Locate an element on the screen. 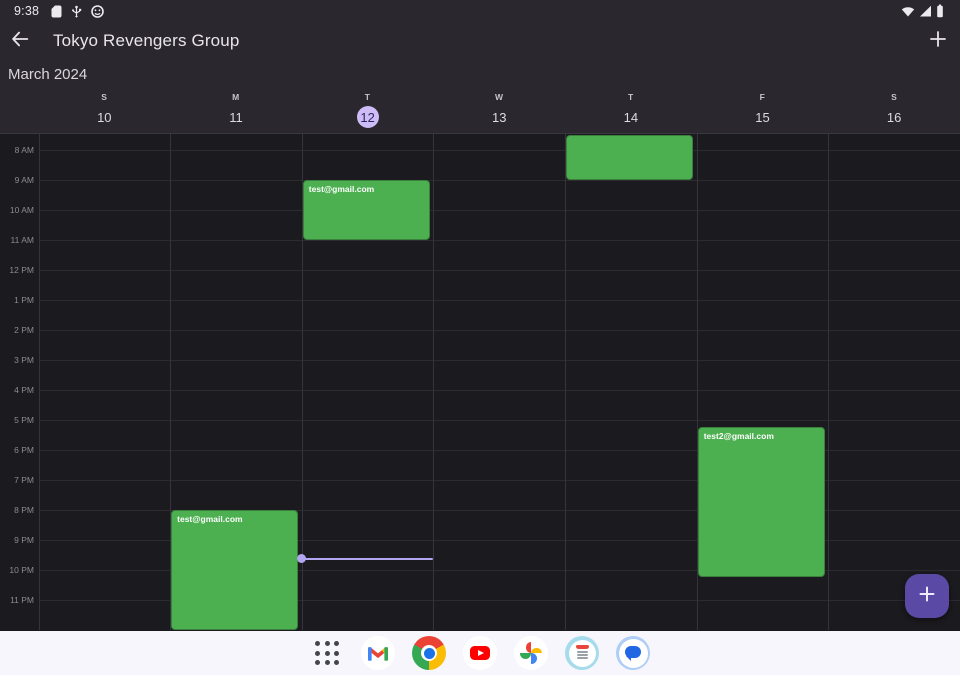  day-header-16: S 16 is located at coordinates (894, 110).